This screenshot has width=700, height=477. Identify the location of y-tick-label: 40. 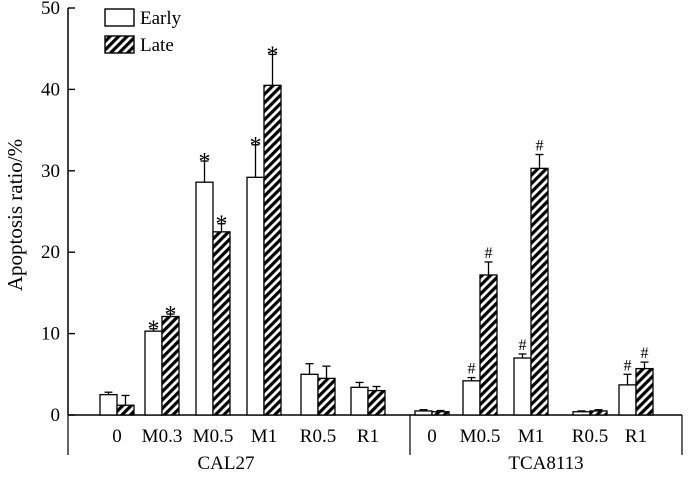
(50, 89).